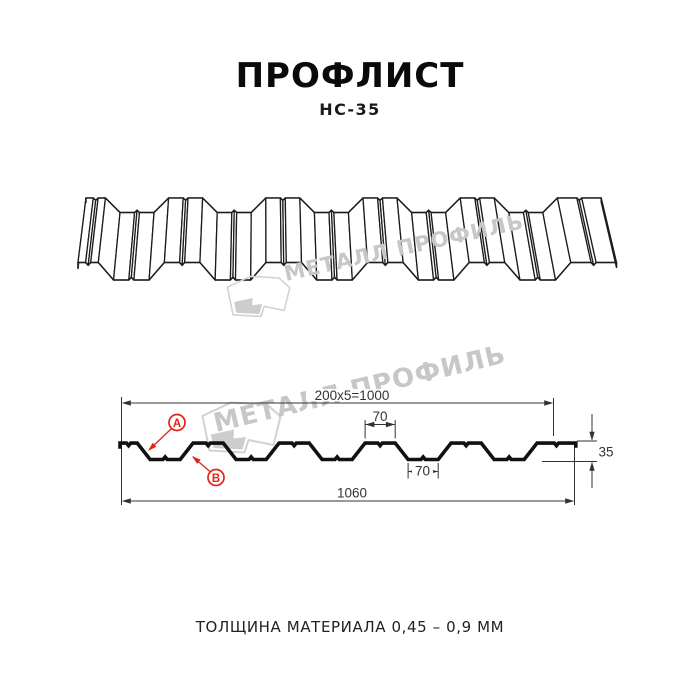  What do you see at coordinates (347, 239) in the screenshot?
I see `profile-3d-view` at bounding box center [347, 239].